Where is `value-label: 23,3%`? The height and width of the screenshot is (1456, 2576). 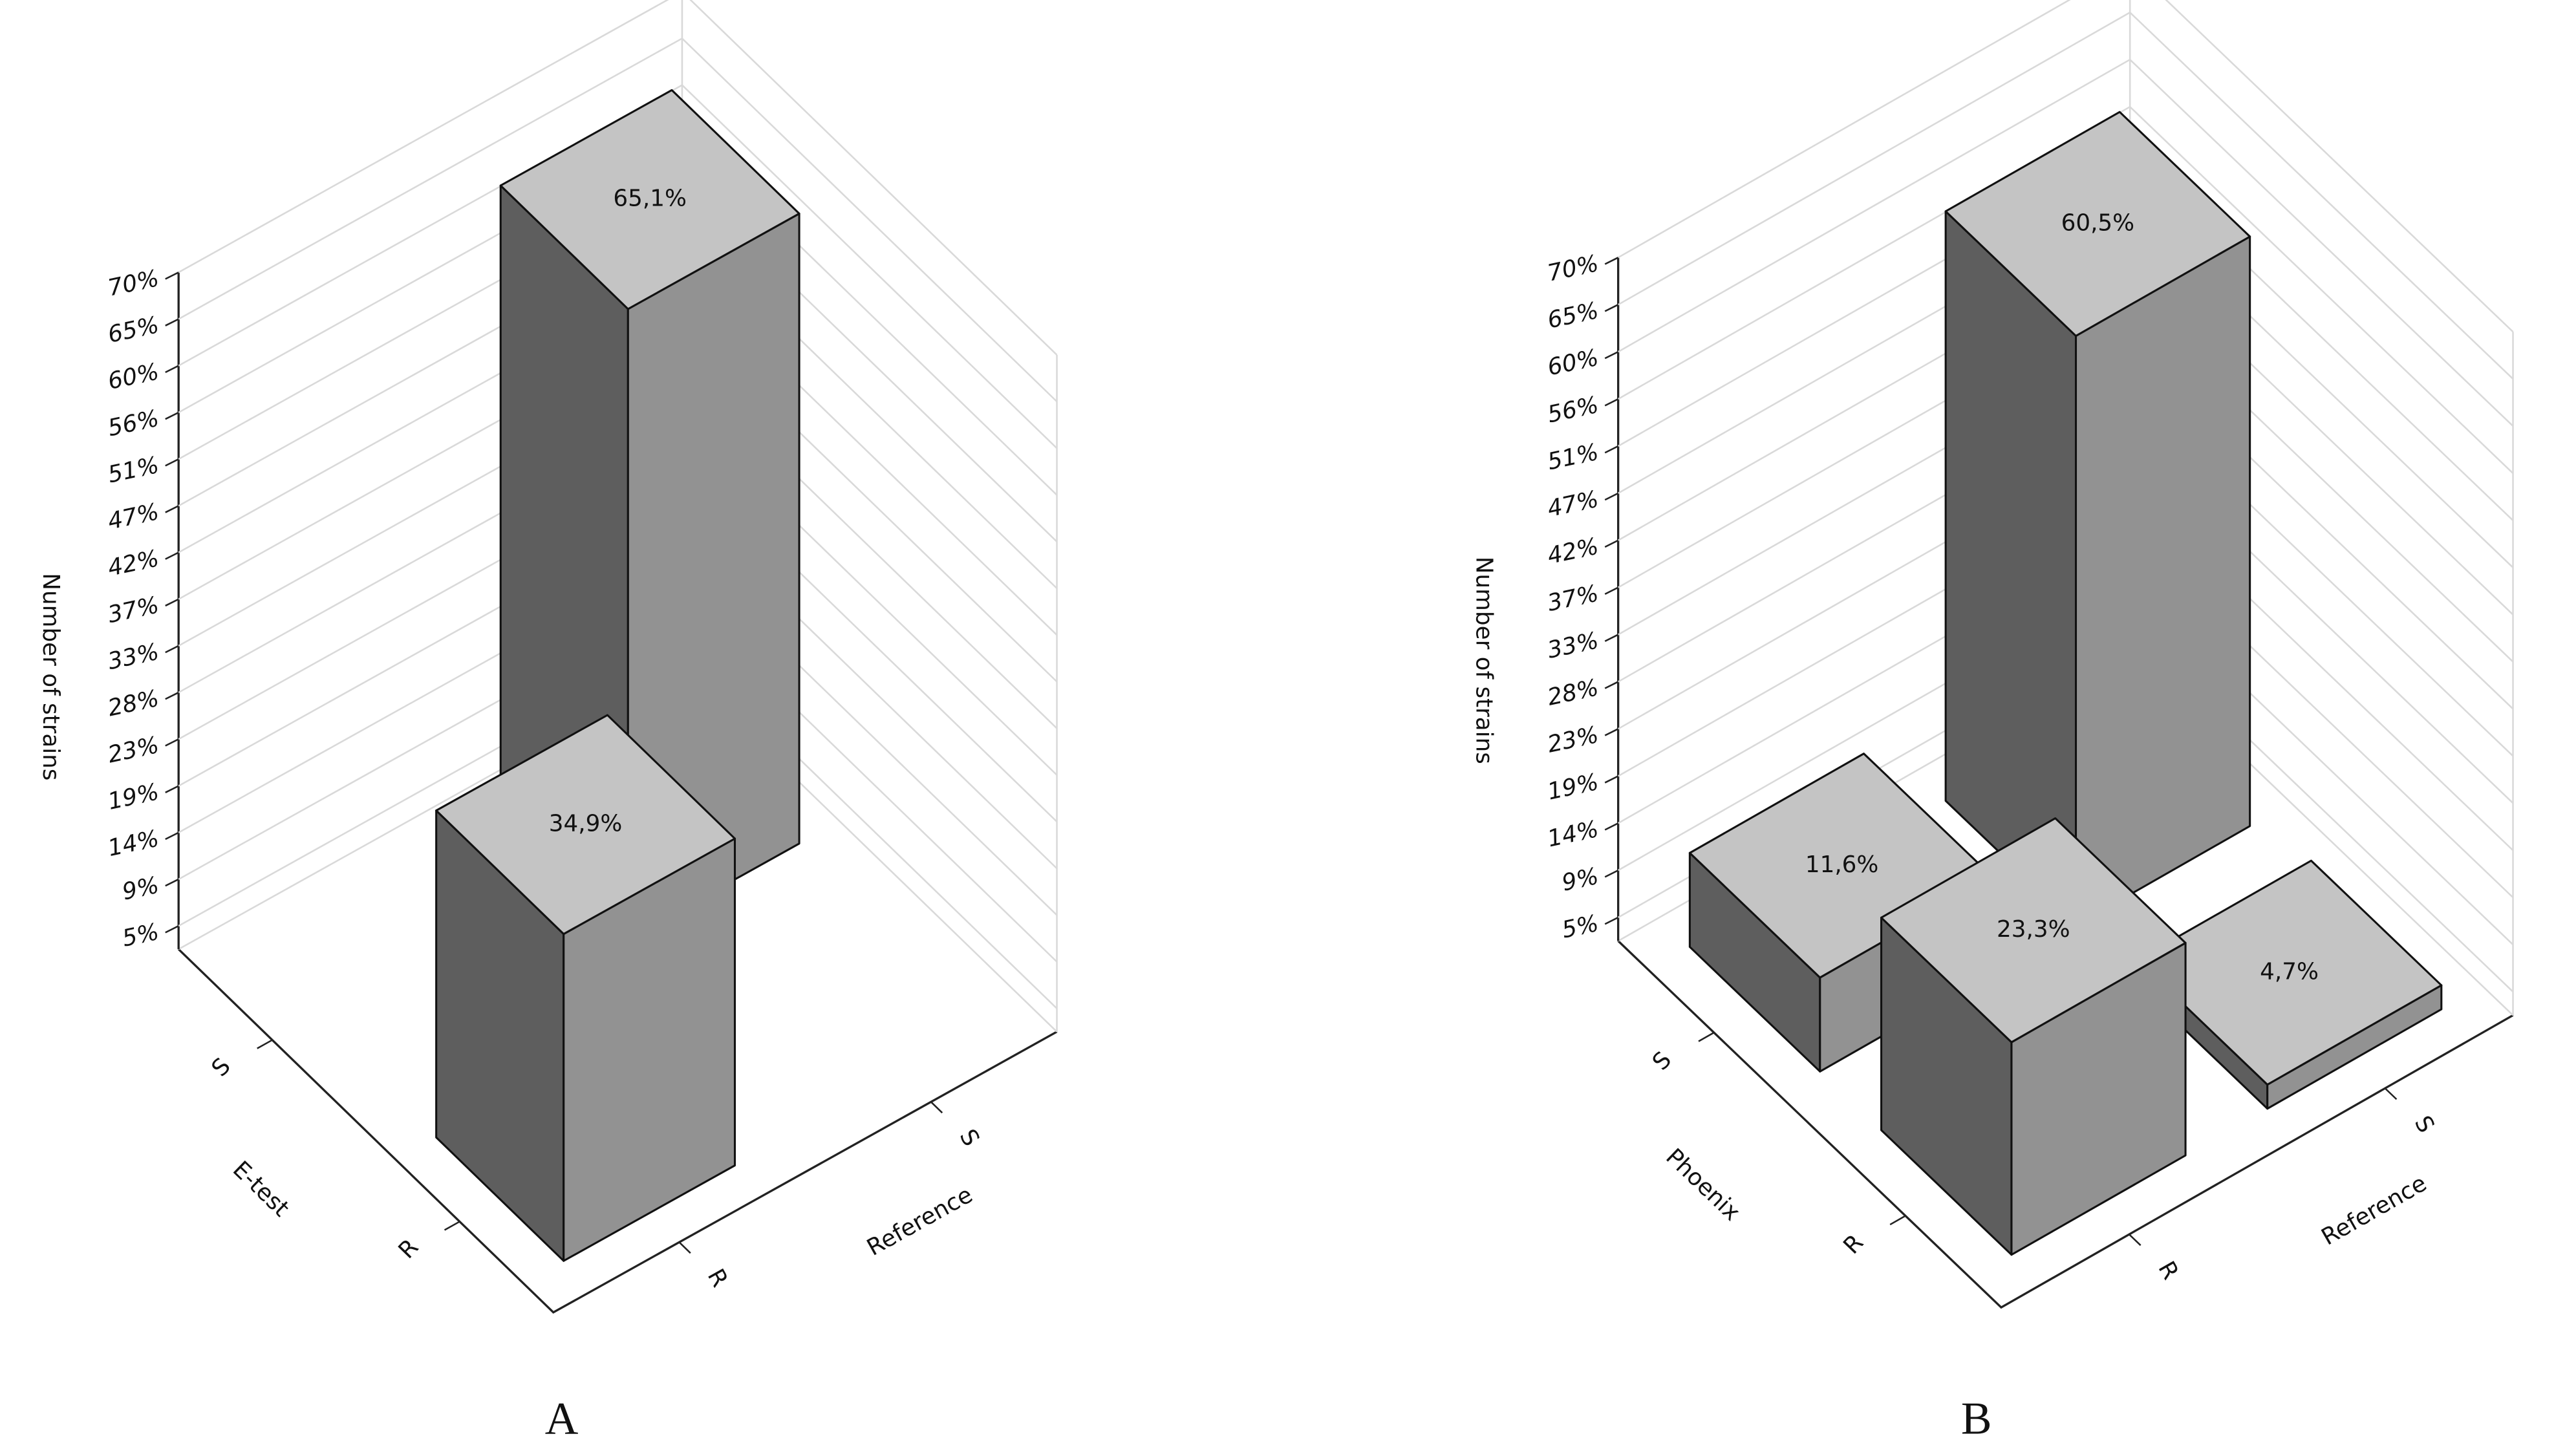
value-label: 23,3% is located at coordinates (2033, 929).